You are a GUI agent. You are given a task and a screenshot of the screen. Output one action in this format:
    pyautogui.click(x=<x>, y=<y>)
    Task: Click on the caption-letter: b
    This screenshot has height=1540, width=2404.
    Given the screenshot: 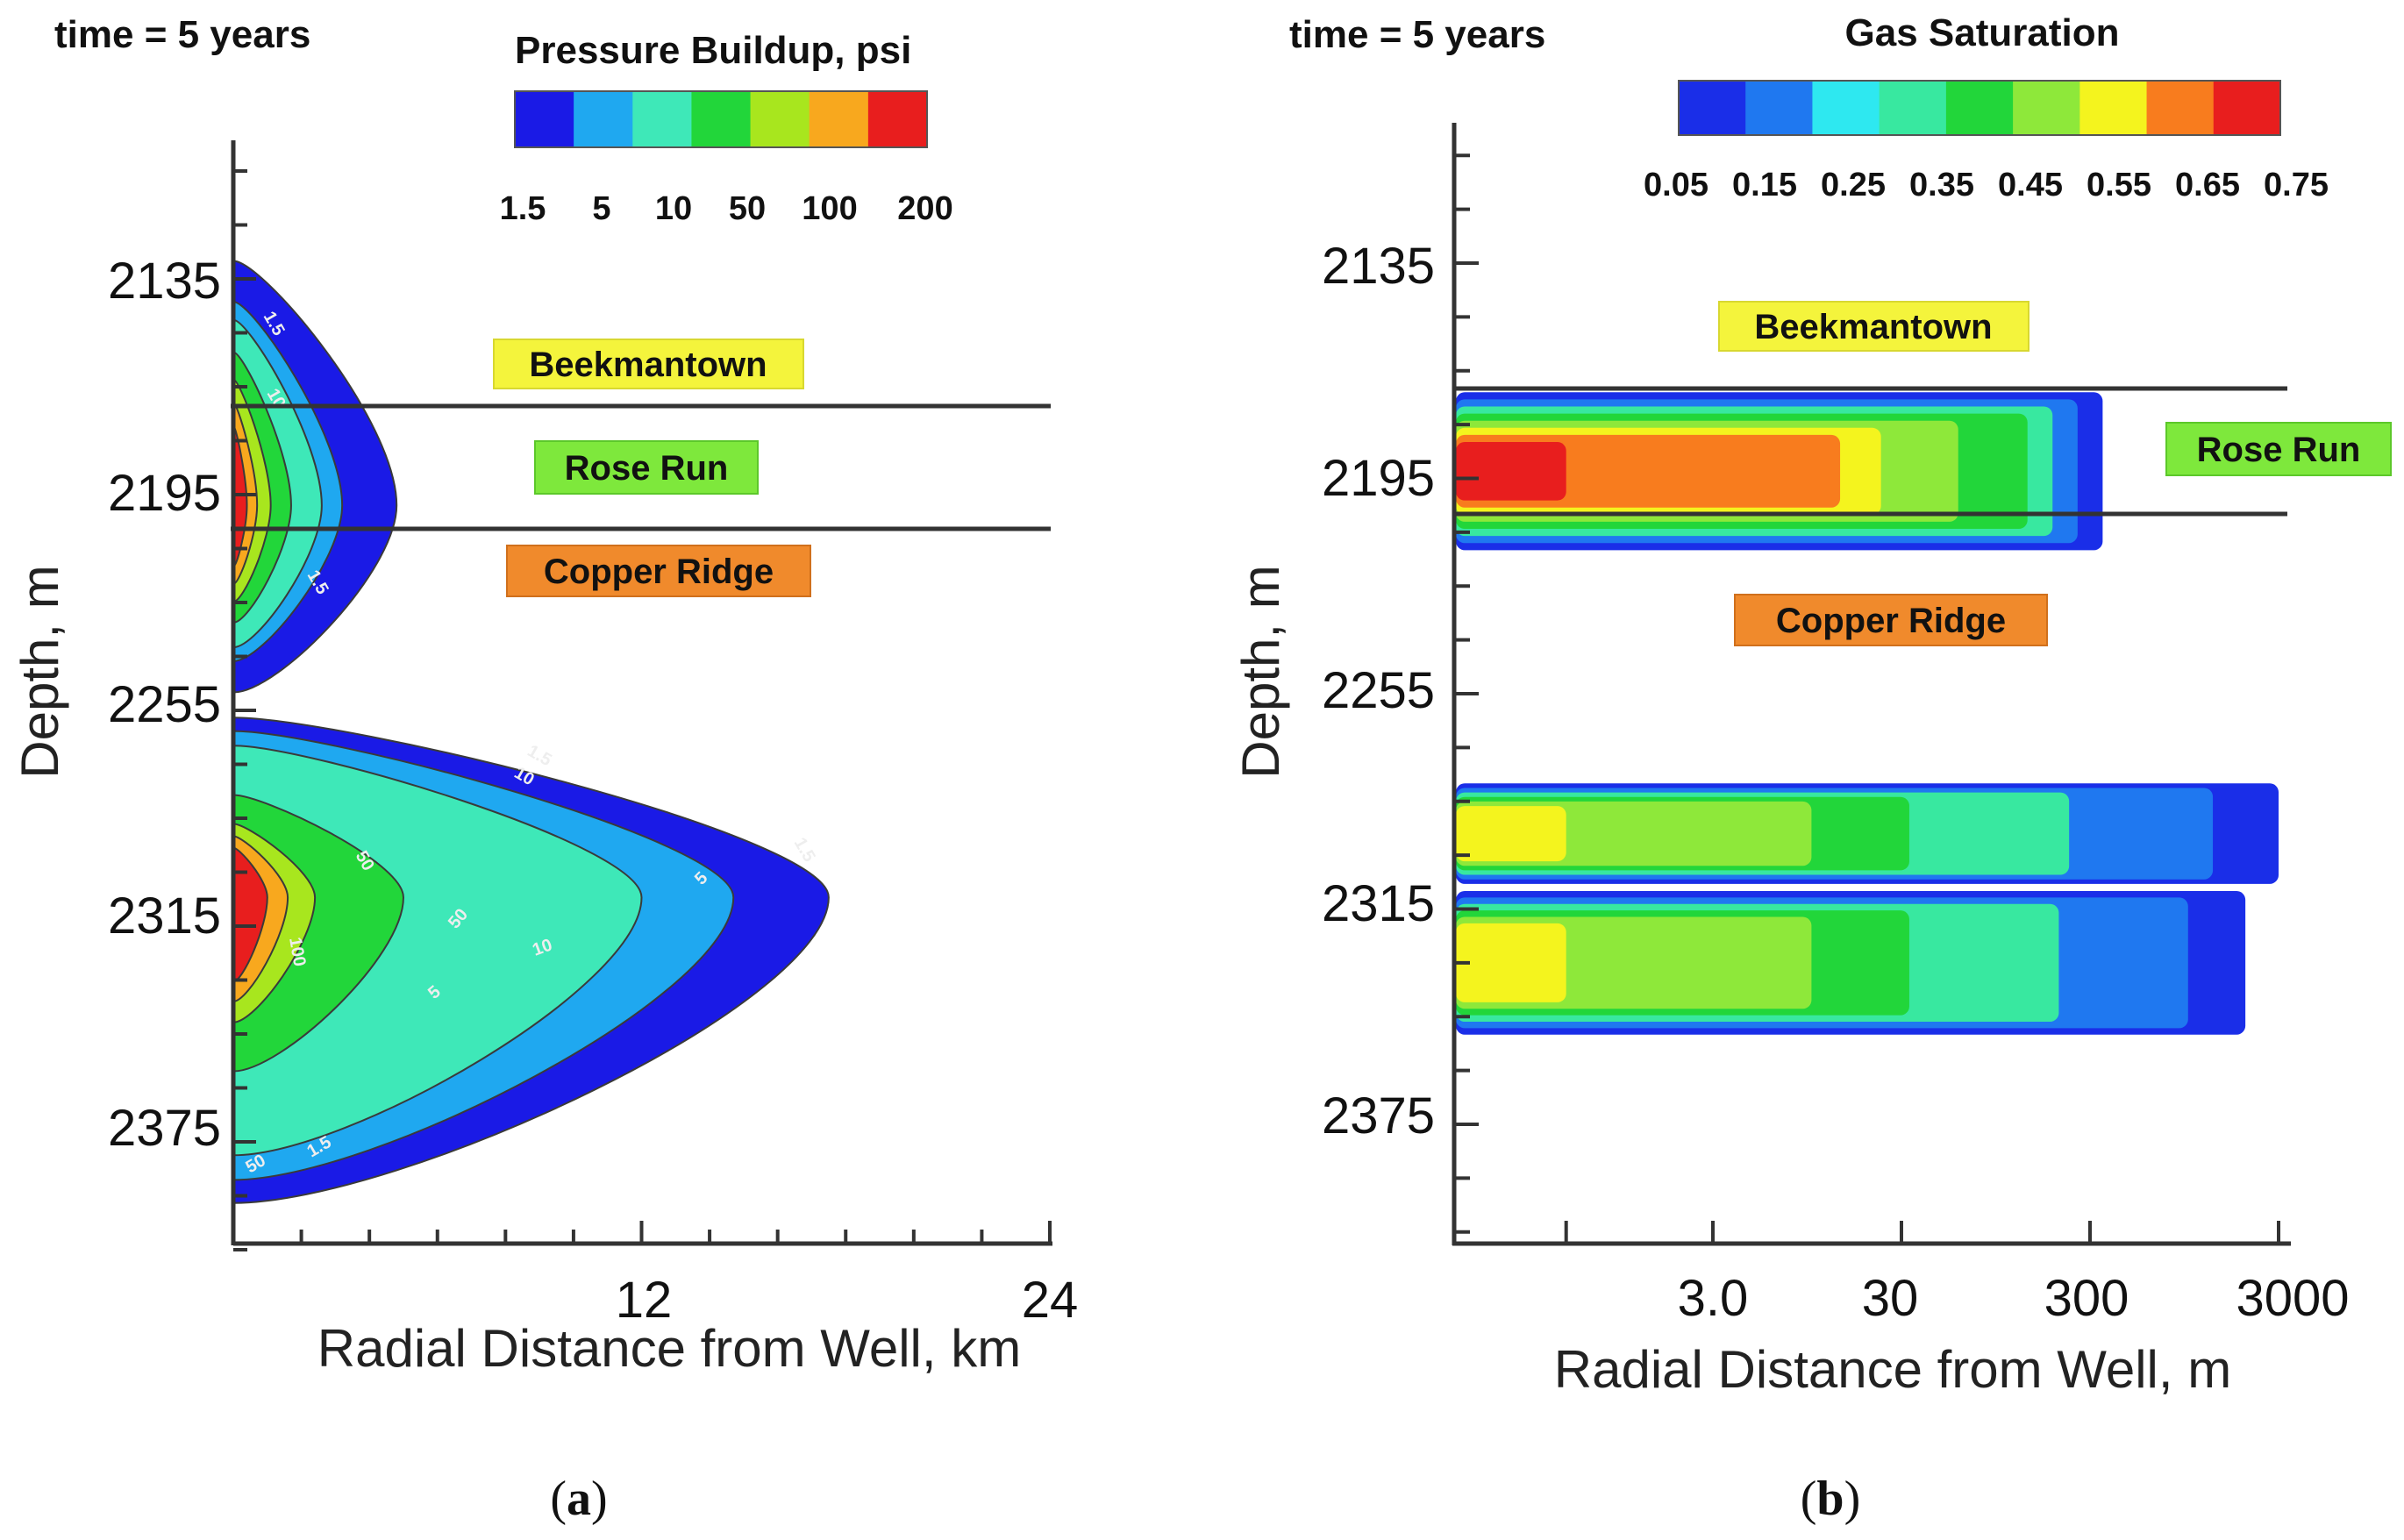 What is the action you would take?
    pyautogui.click(x=1830, y=1499)
    